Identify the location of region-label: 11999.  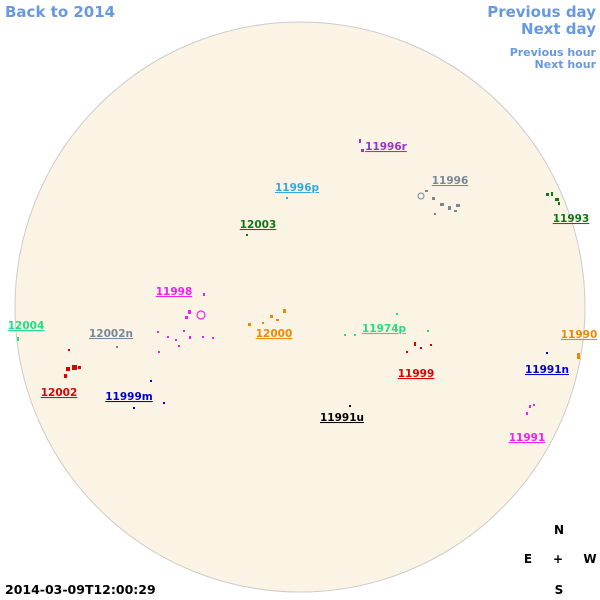
(416, 374).